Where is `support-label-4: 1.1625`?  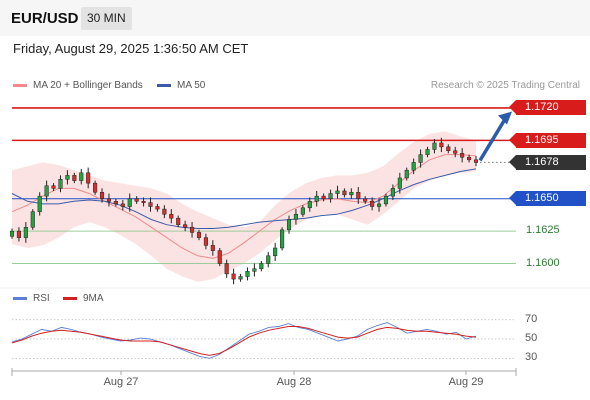 support-label-4: 1.1625 is located at coordinates (543, 230).